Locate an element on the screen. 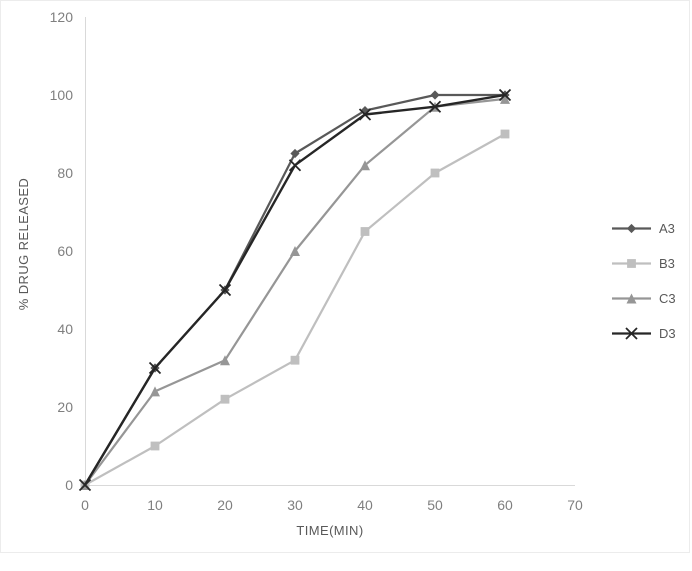  legend-diamond-line-icon is located at coordinates (631, 228).